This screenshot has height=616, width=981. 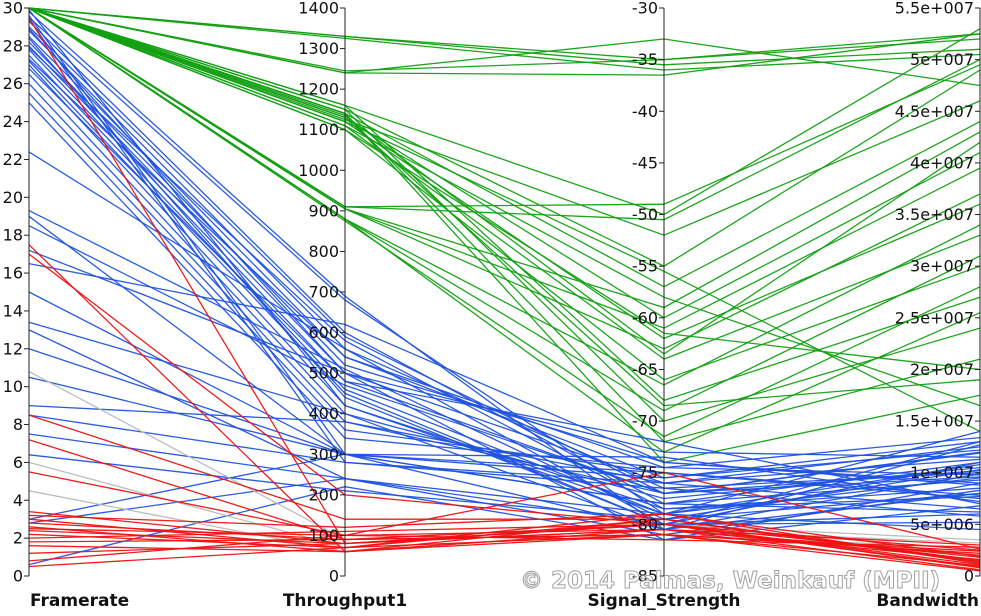 What do you see at coordinates (18, 538) in the screenshot?
I see `axis-Framerate-tick-label-1: 2` at bounding box center [18, 538].